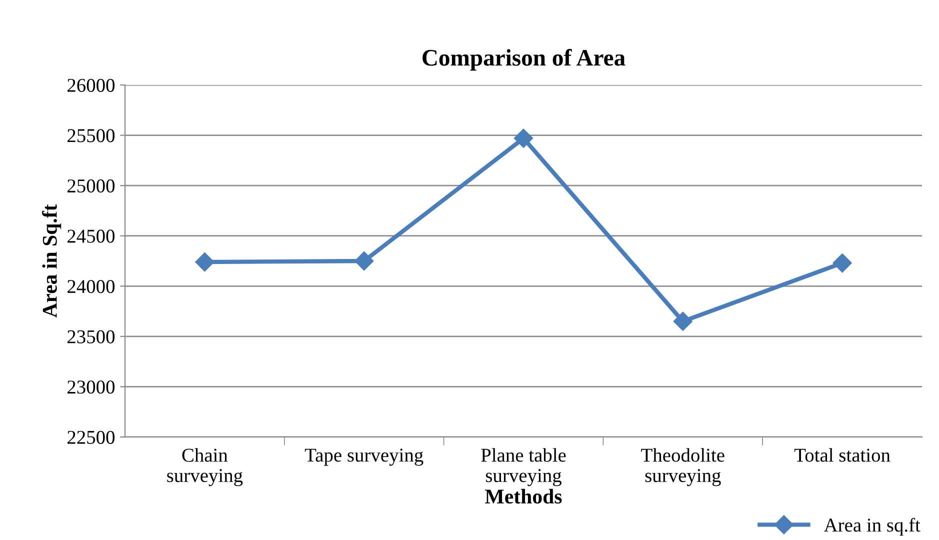  I want to click on y-tick-label: 24500, so click(91, 236).